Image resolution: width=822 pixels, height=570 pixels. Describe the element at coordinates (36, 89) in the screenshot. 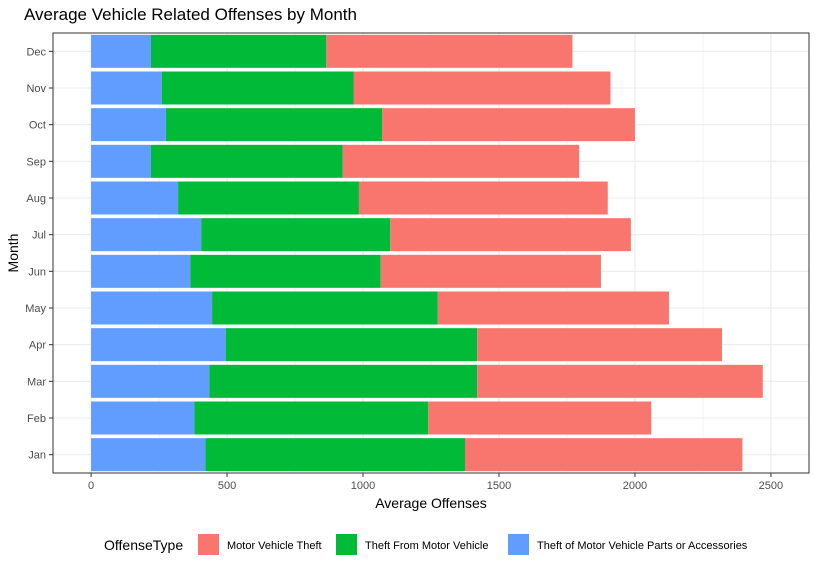

I see `y-tick-label: Nov` at that location.